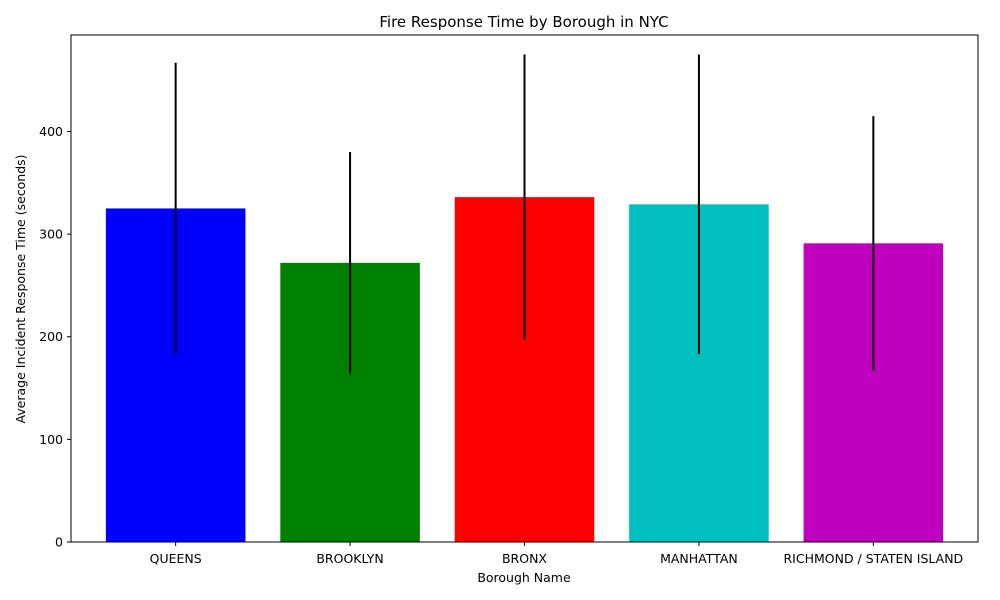 The width and height of the screenshot is (1000, 600). I want to click on x-tick-label-1: BROOKLYN, so click(349, 558).